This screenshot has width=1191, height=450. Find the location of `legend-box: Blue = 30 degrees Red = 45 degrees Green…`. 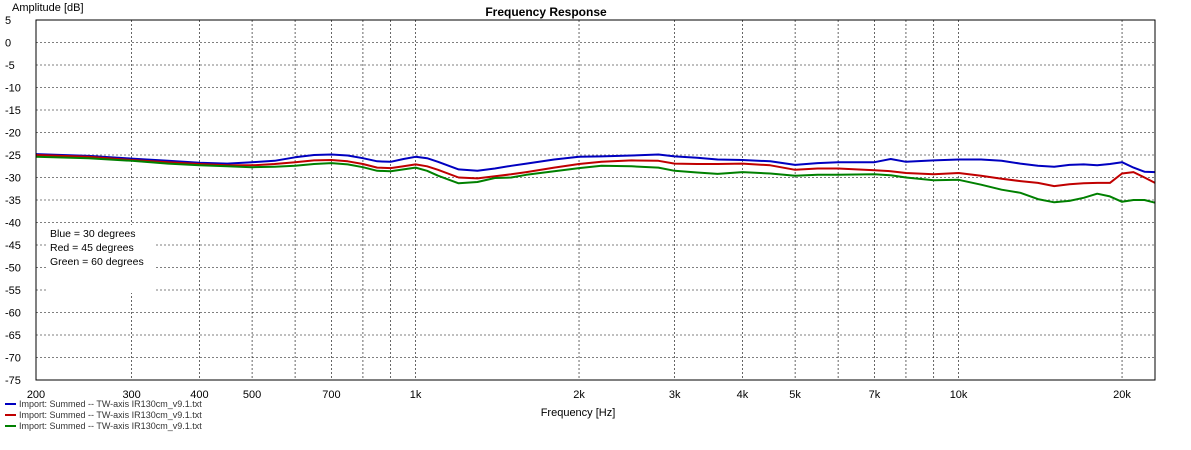

legend-box: Blue = 30 degrees Red = 45 degrees Green… is located at coordinates (100, 259).